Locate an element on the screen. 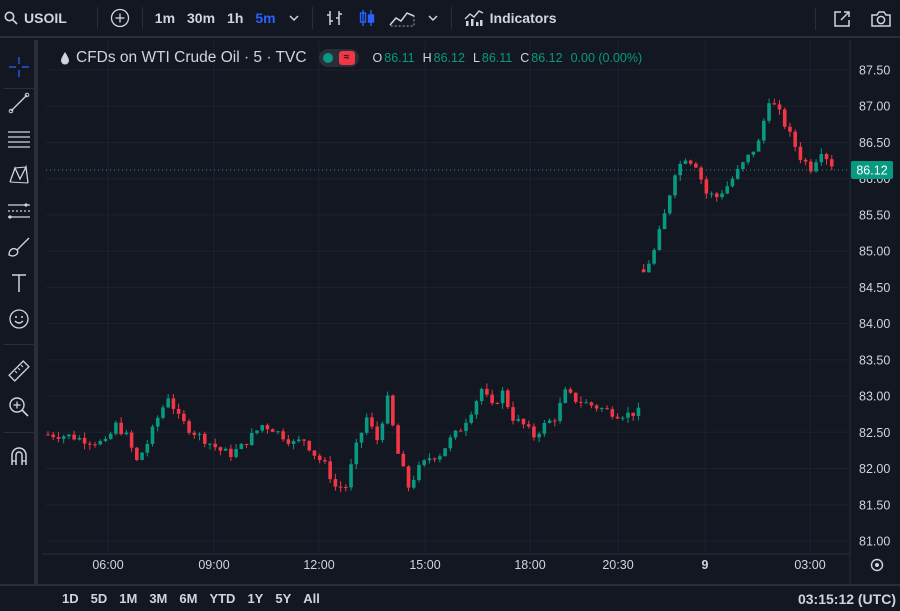  drawing-toolbar is located at coordinates (19, 312).